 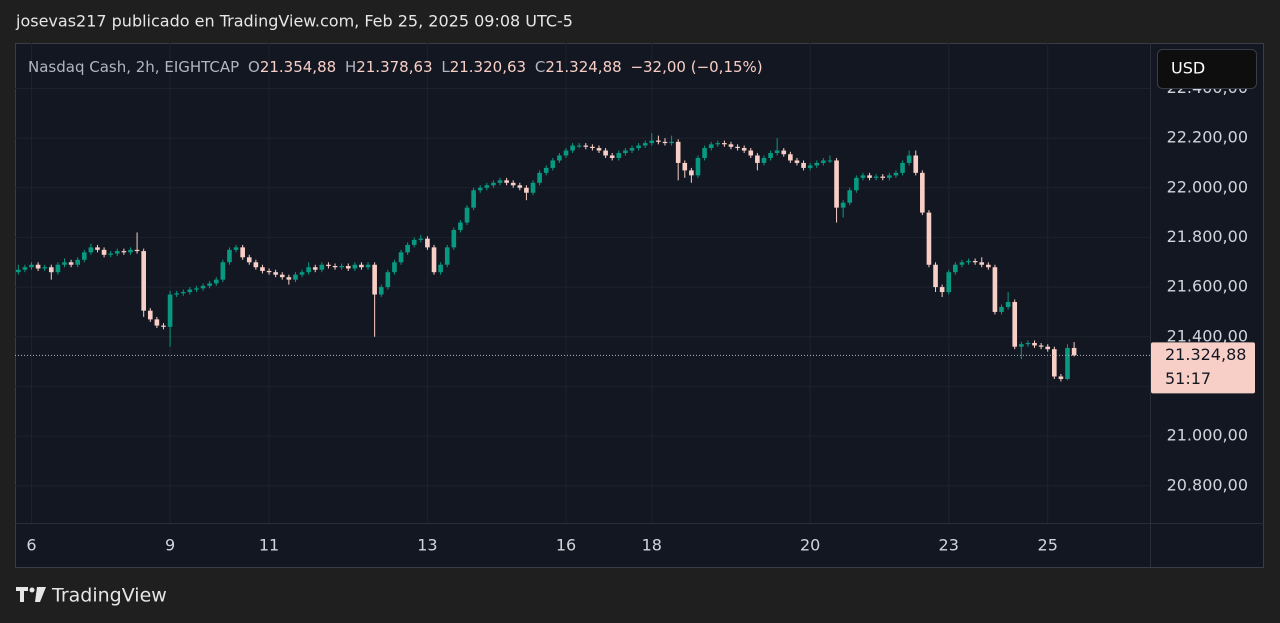 I want to click on x-tick-label: 9, so click(x=170, y=545).